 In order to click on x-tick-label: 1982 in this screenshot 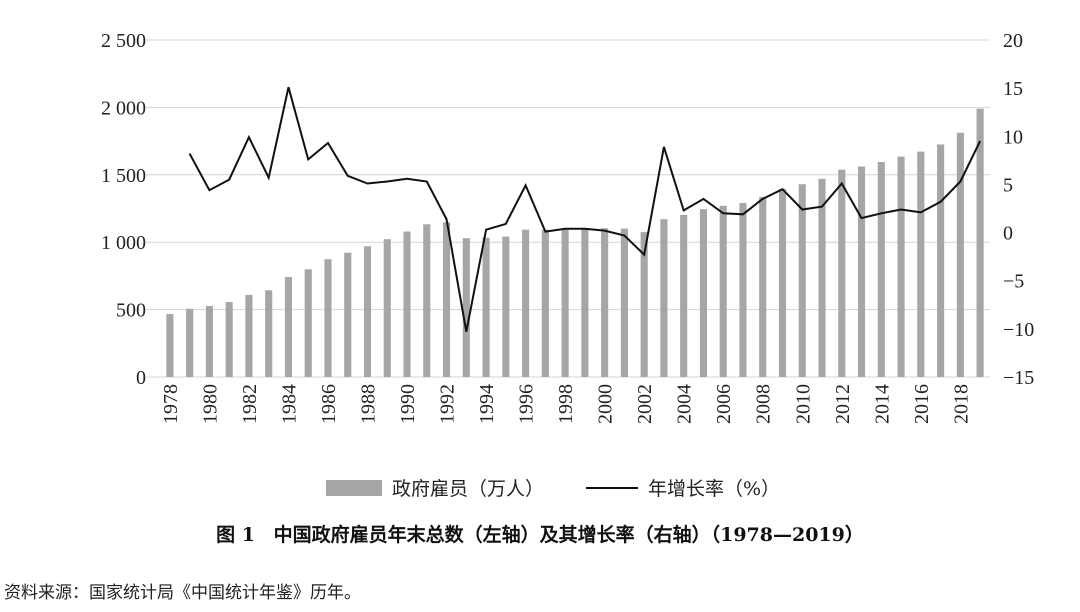, I will do `click(250, 404)`.